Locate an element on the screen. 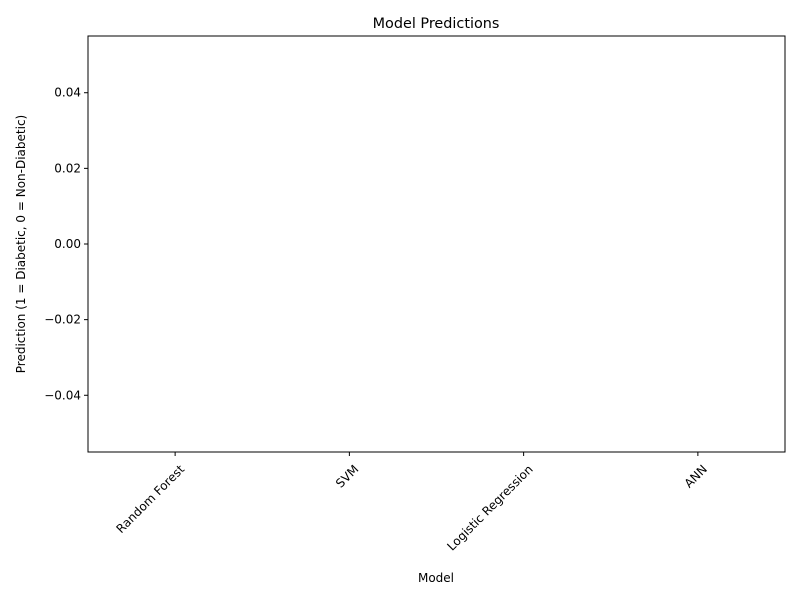  y-tick-label: −0.02 is located at coordinates (62, 320).